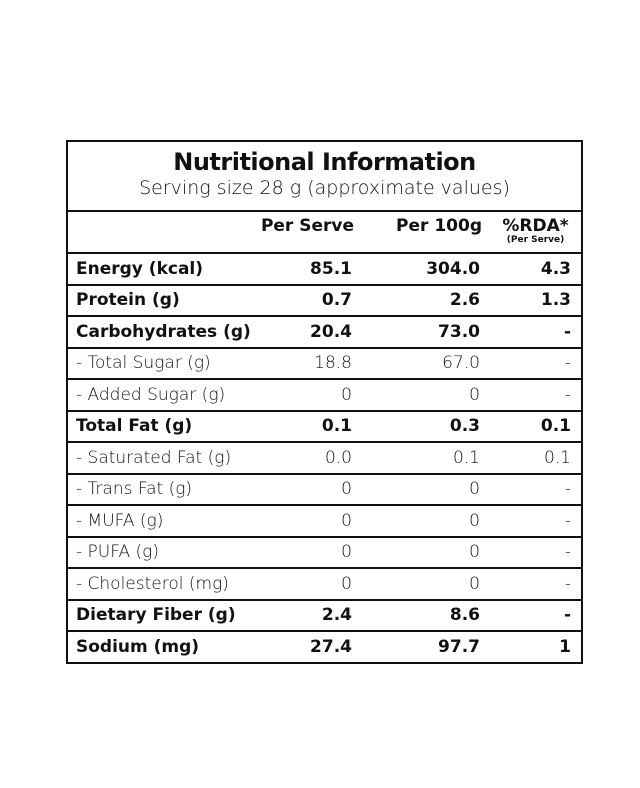 The image size is (640, 788). I want to click on nutrient-row: - PUFA (g) 0 0-, so click(324, 551).